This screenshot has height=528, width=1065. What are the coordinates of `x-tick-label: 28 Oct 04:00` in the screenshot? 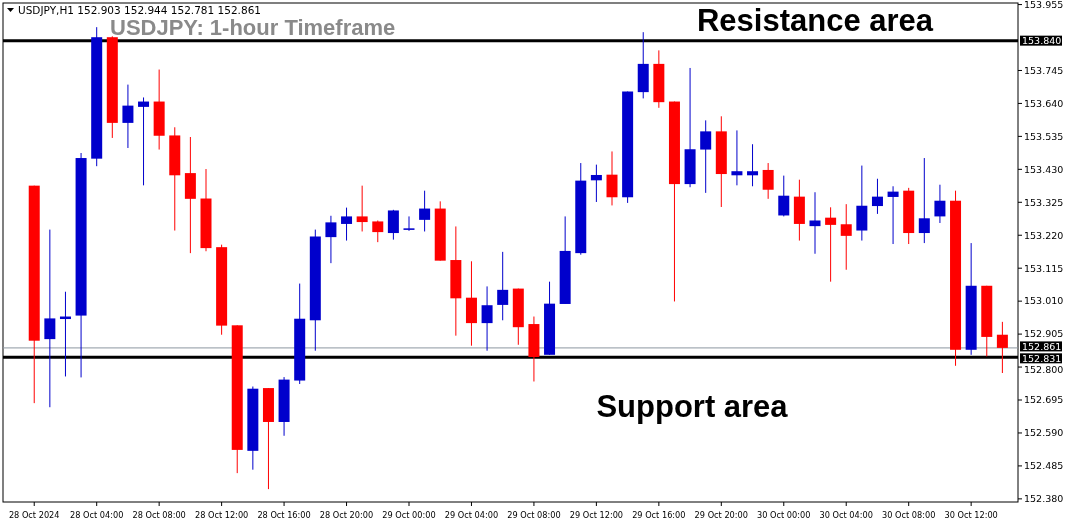 It's located at (97, 515).